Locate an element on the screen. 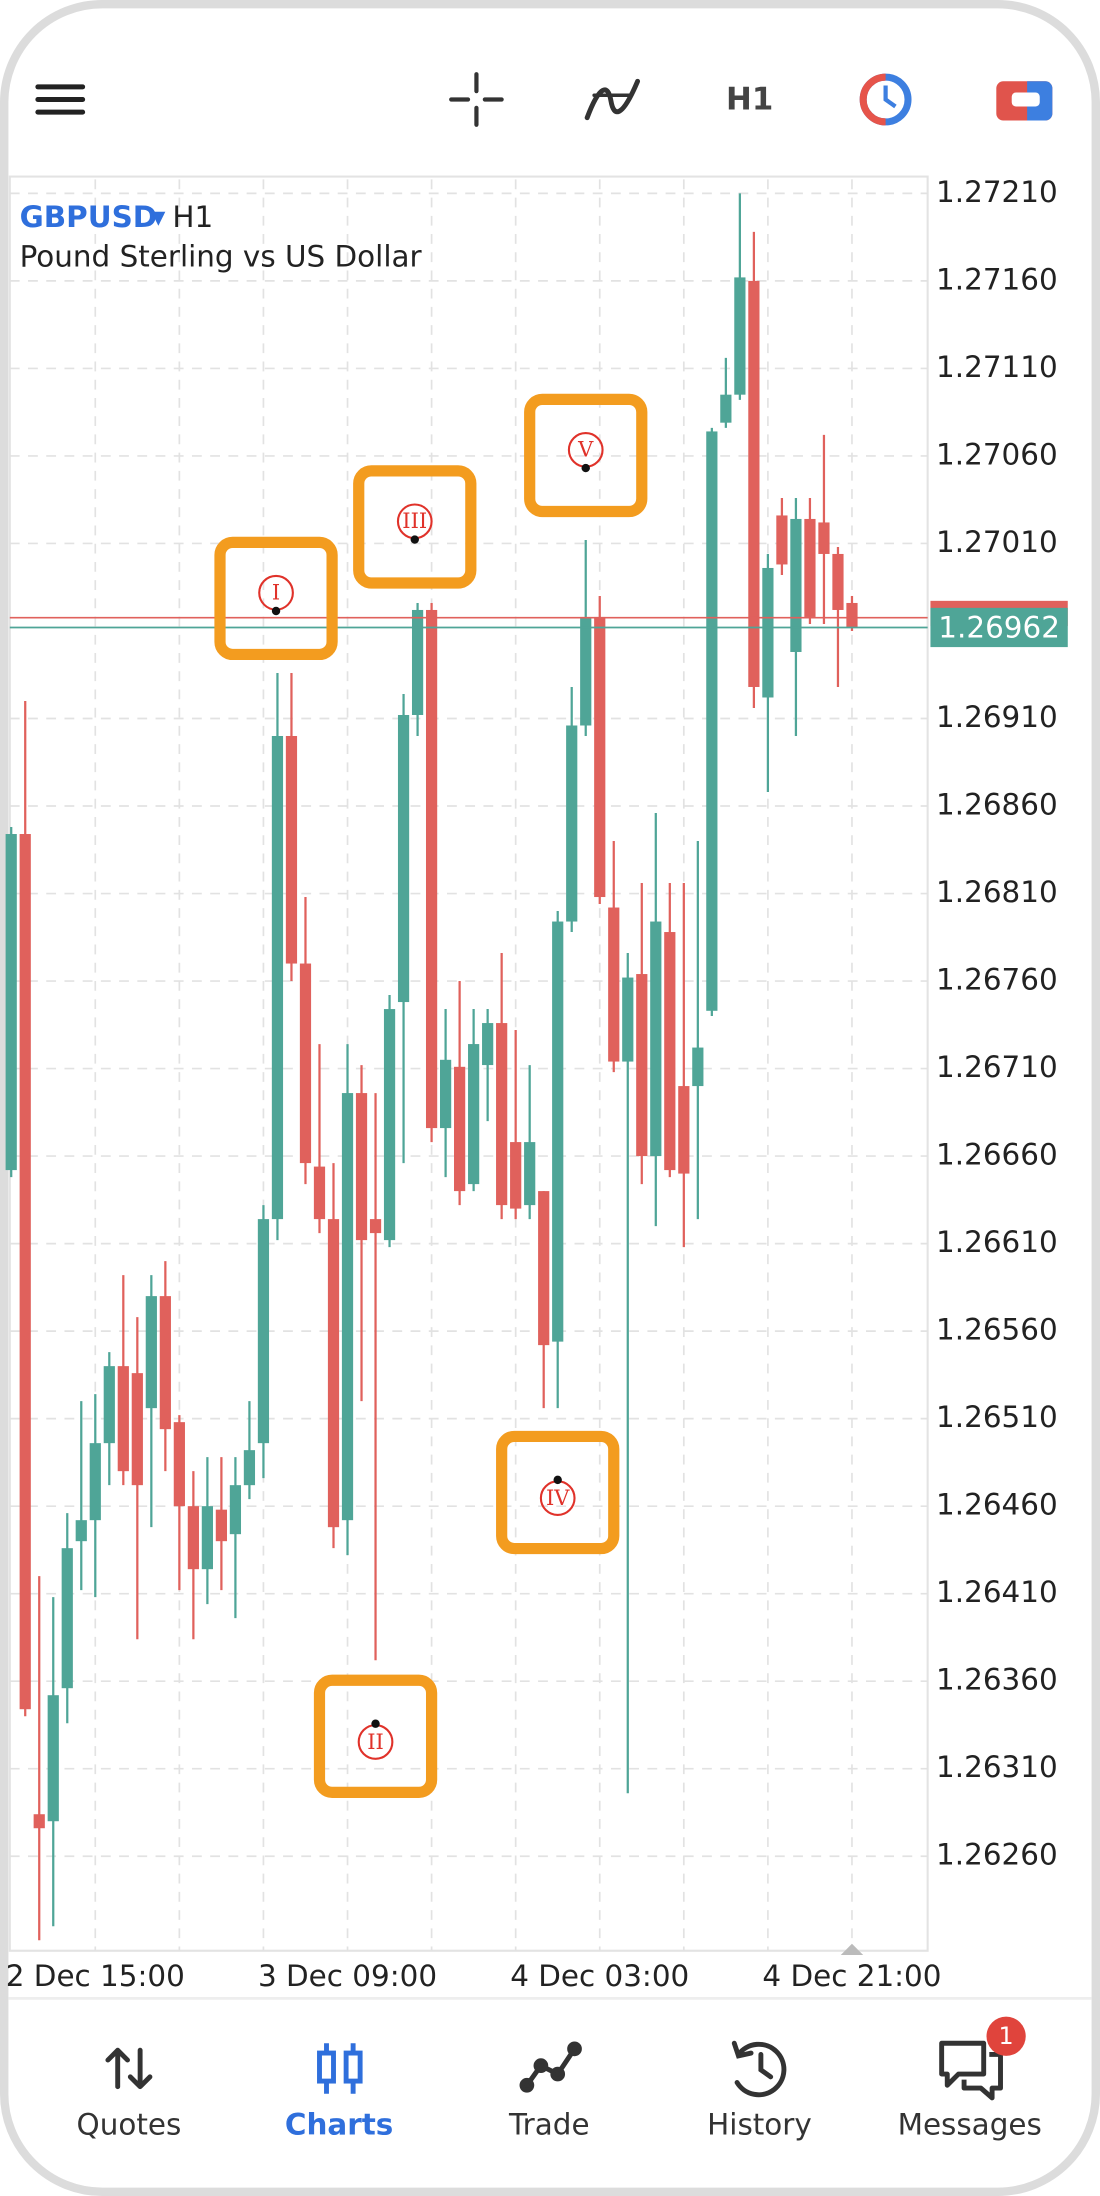  y-tick-label: 1.26760 is located at coordinates (997, 980).